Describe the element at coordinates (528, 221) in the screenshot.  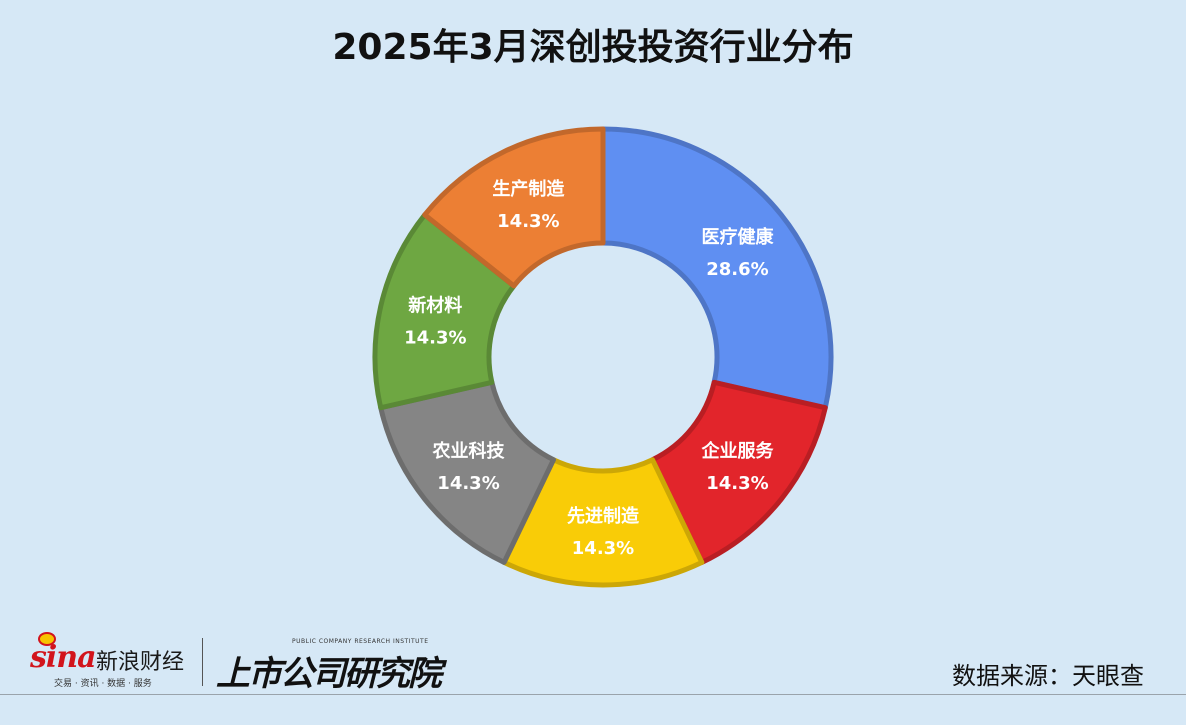
I see `slice-value-5: 14.3%` at that location.